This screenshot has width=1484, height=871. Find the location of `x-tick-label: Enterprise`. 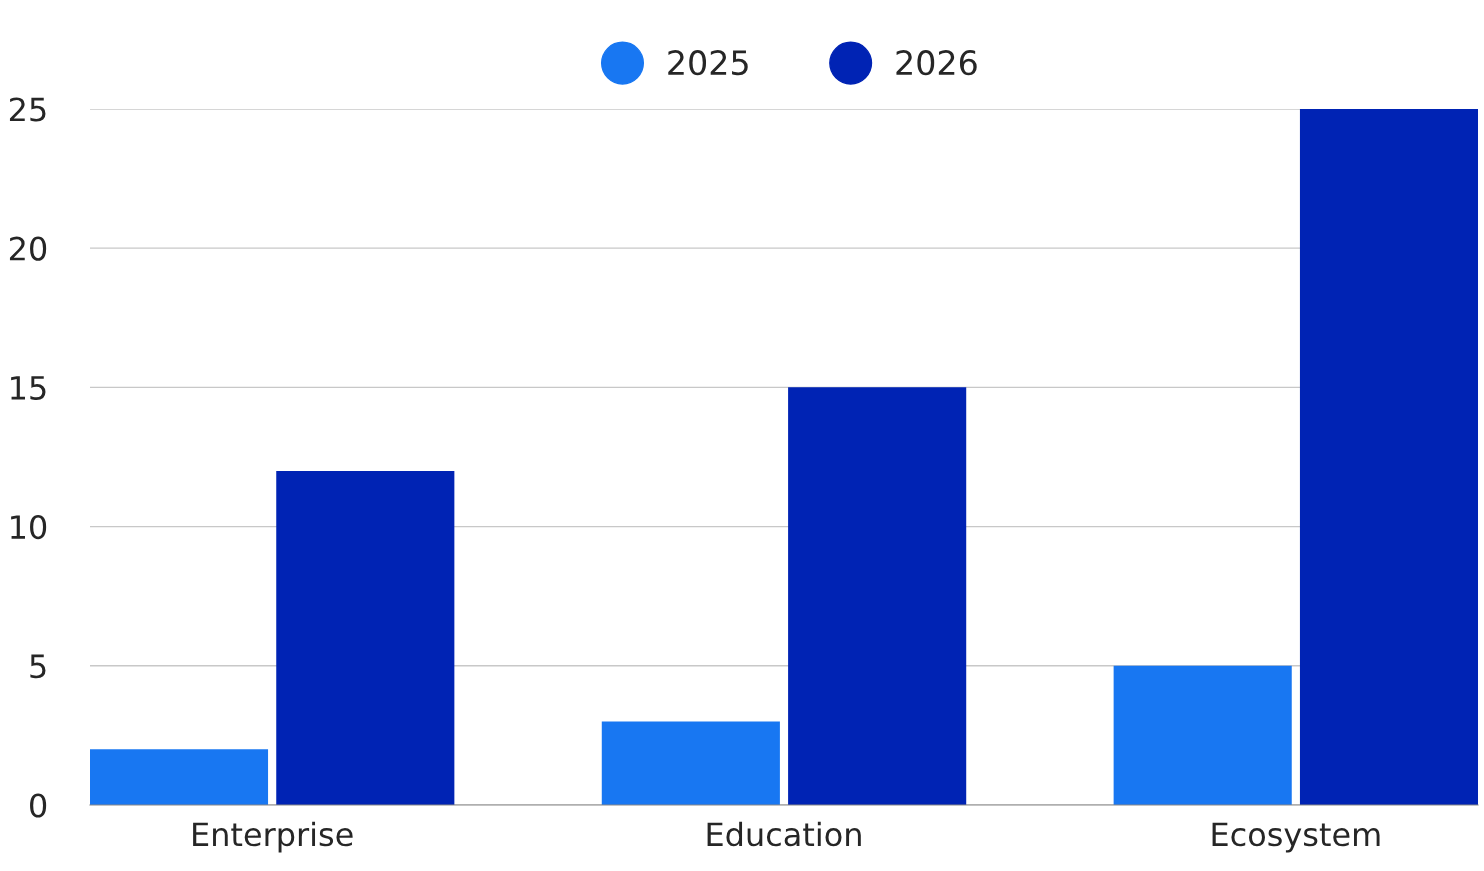

x-tick-label: Enterprise is located at coordinates (273, 837).